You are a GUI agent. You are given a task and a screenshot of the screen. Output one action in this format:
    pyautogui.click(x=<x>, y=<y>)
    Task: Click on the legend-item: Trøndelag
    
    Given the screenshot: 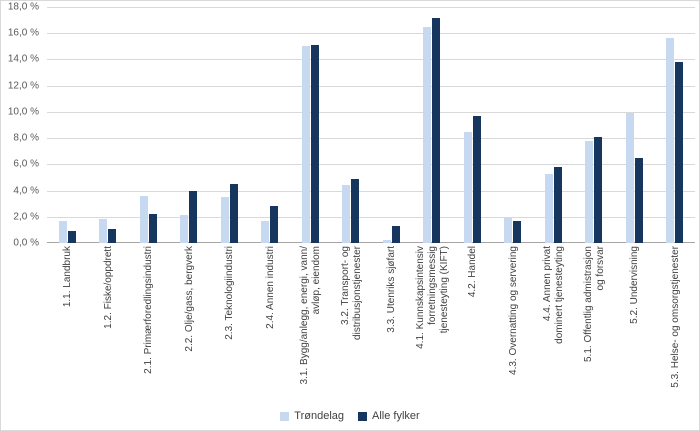 What is the action you would take?
    pyautogui.click(x=312, y=416)
    